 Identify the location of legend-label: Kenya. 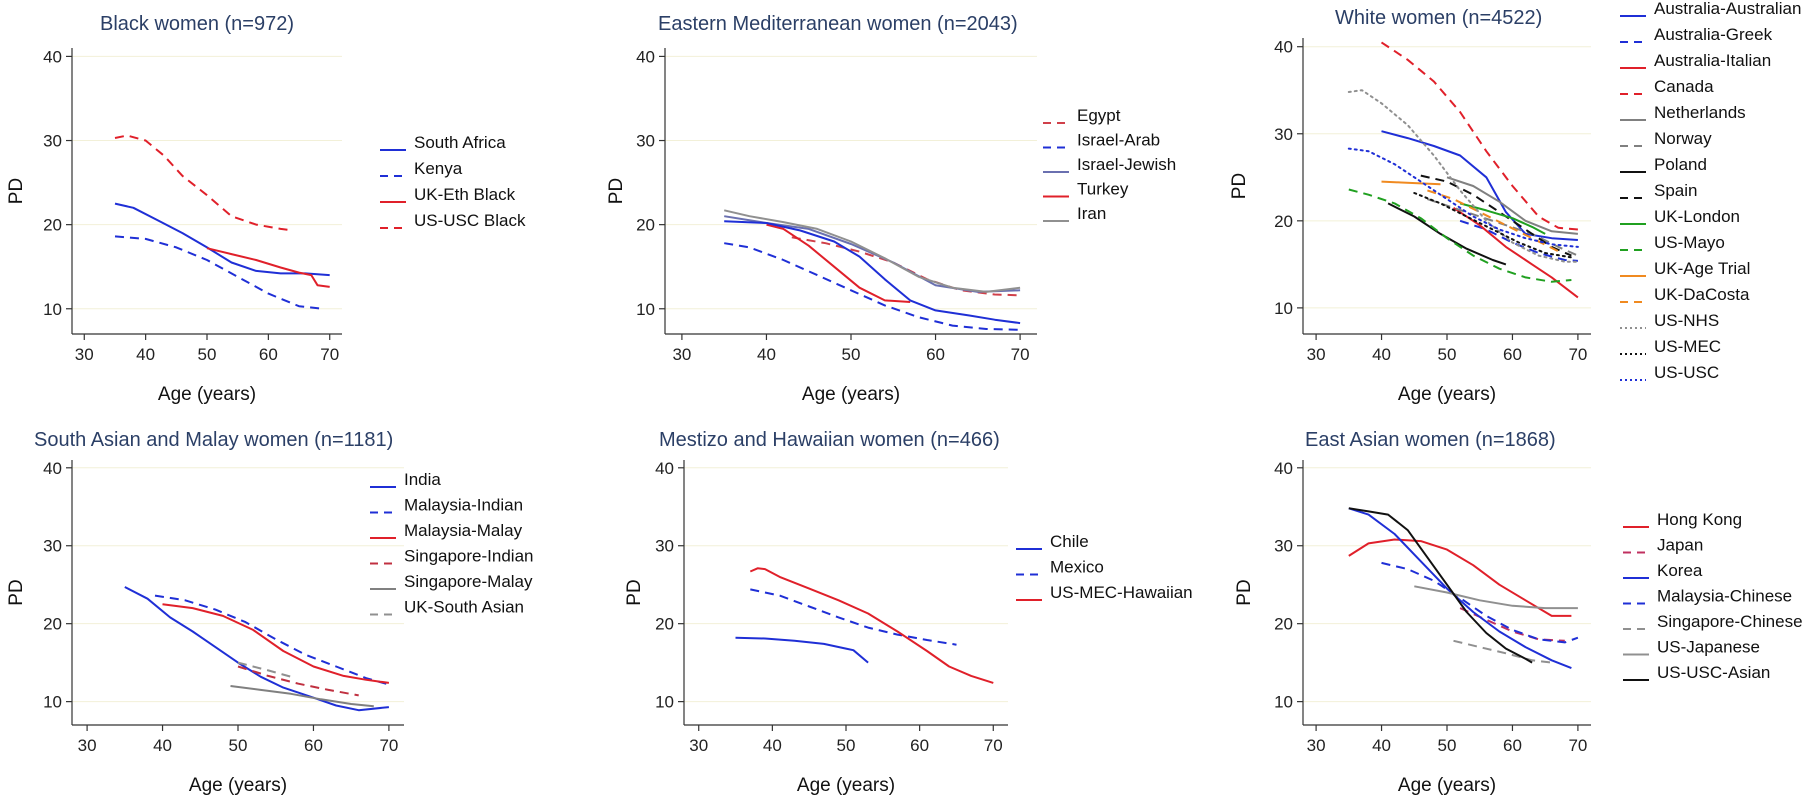
(438, 168).